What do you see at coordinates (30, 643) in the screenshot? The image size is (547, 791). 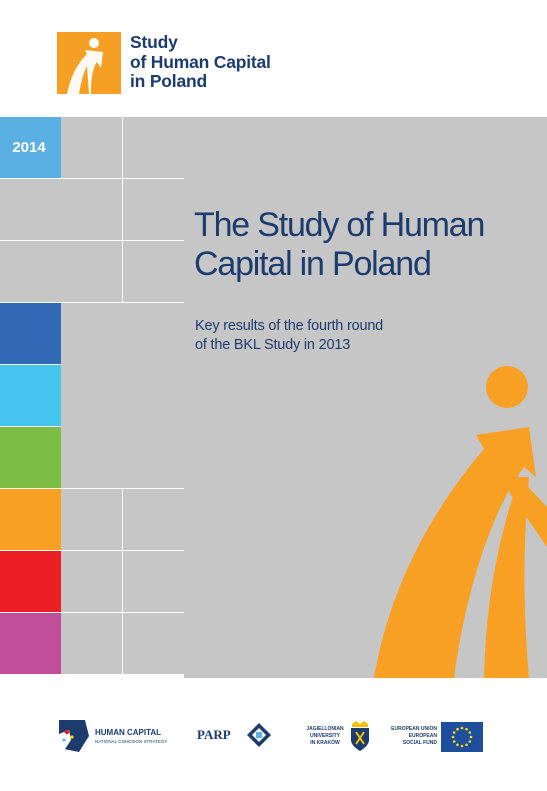 I see `grid-cell-magenta` at bounding box center [30, 643].